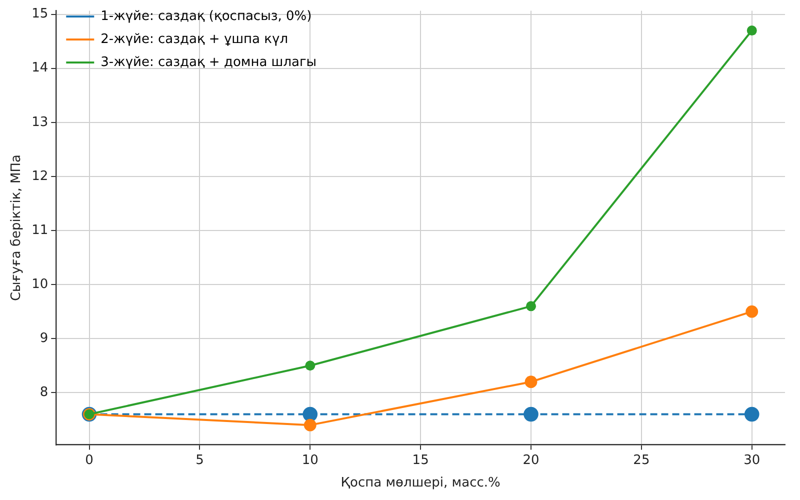 This screenshot has height=500, width=800. I want to click on x-tick-label: 20, so click(531, 460).